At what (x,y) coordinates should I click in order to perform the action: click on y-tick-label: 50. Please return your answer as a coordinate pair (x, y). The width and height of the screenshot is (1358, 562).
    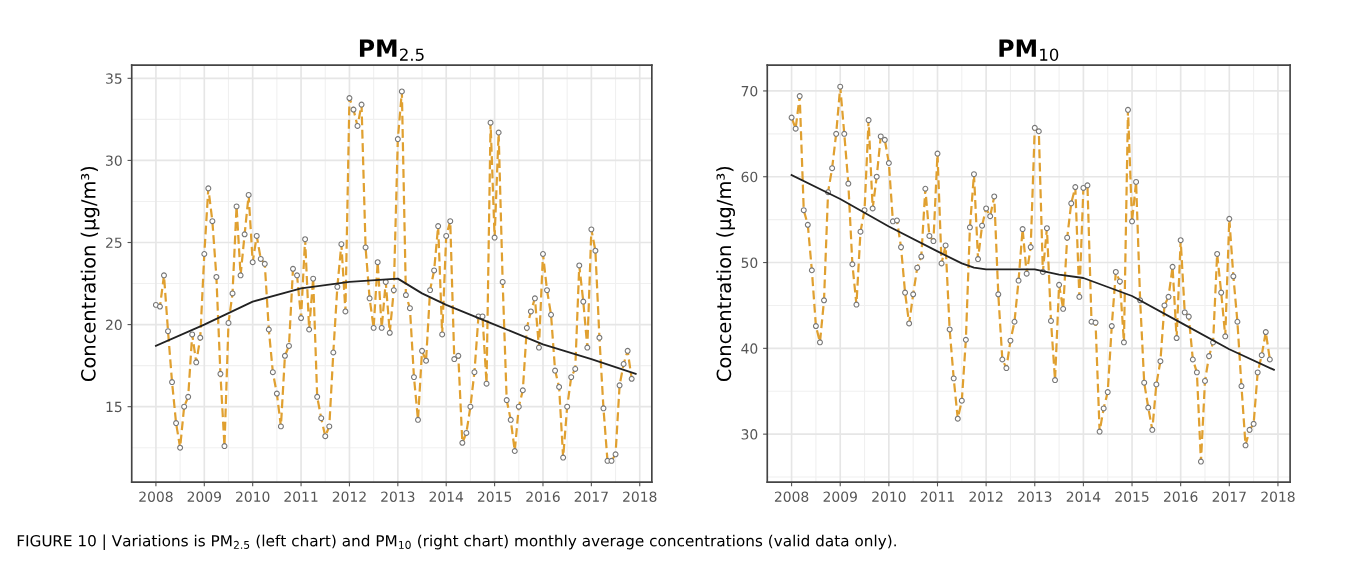
    Looking at the image, I should click on (749, 263).